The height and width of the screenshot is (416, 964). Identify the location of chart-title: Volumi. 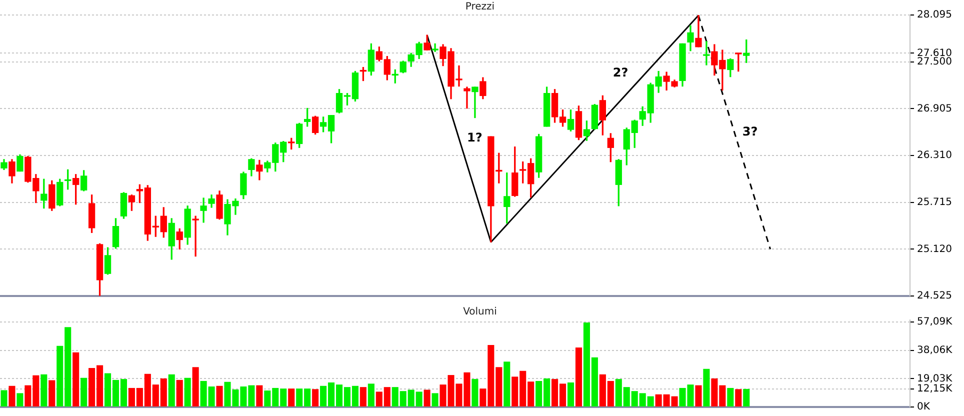
(480, 312).